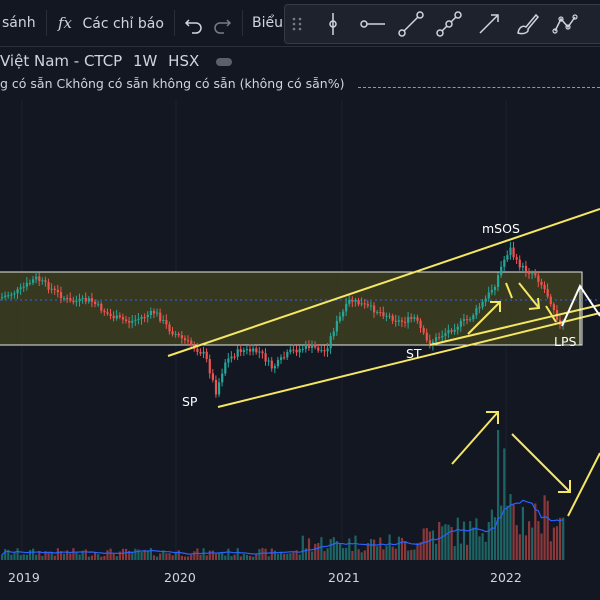 The image size is (600, 600). I want to click on drag-handle, so click(297, 24).